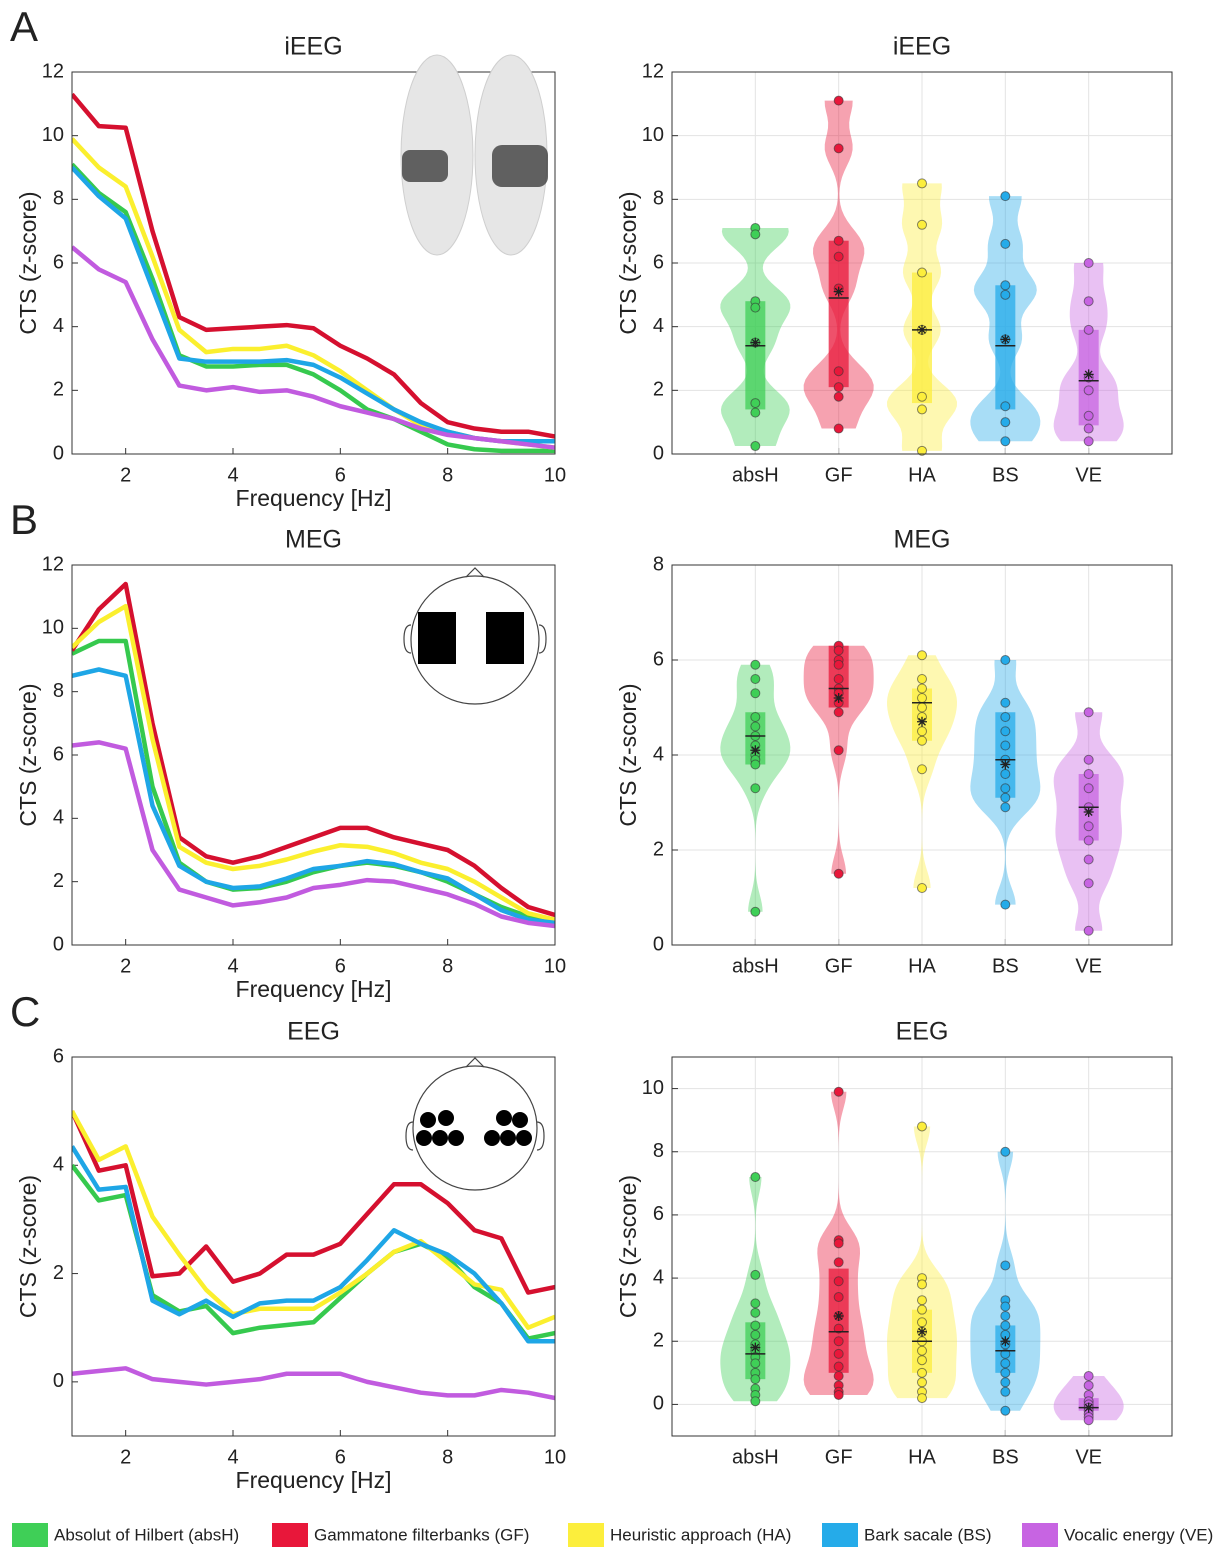  I want to click on x-tick-label: 8, so click(447, 475).